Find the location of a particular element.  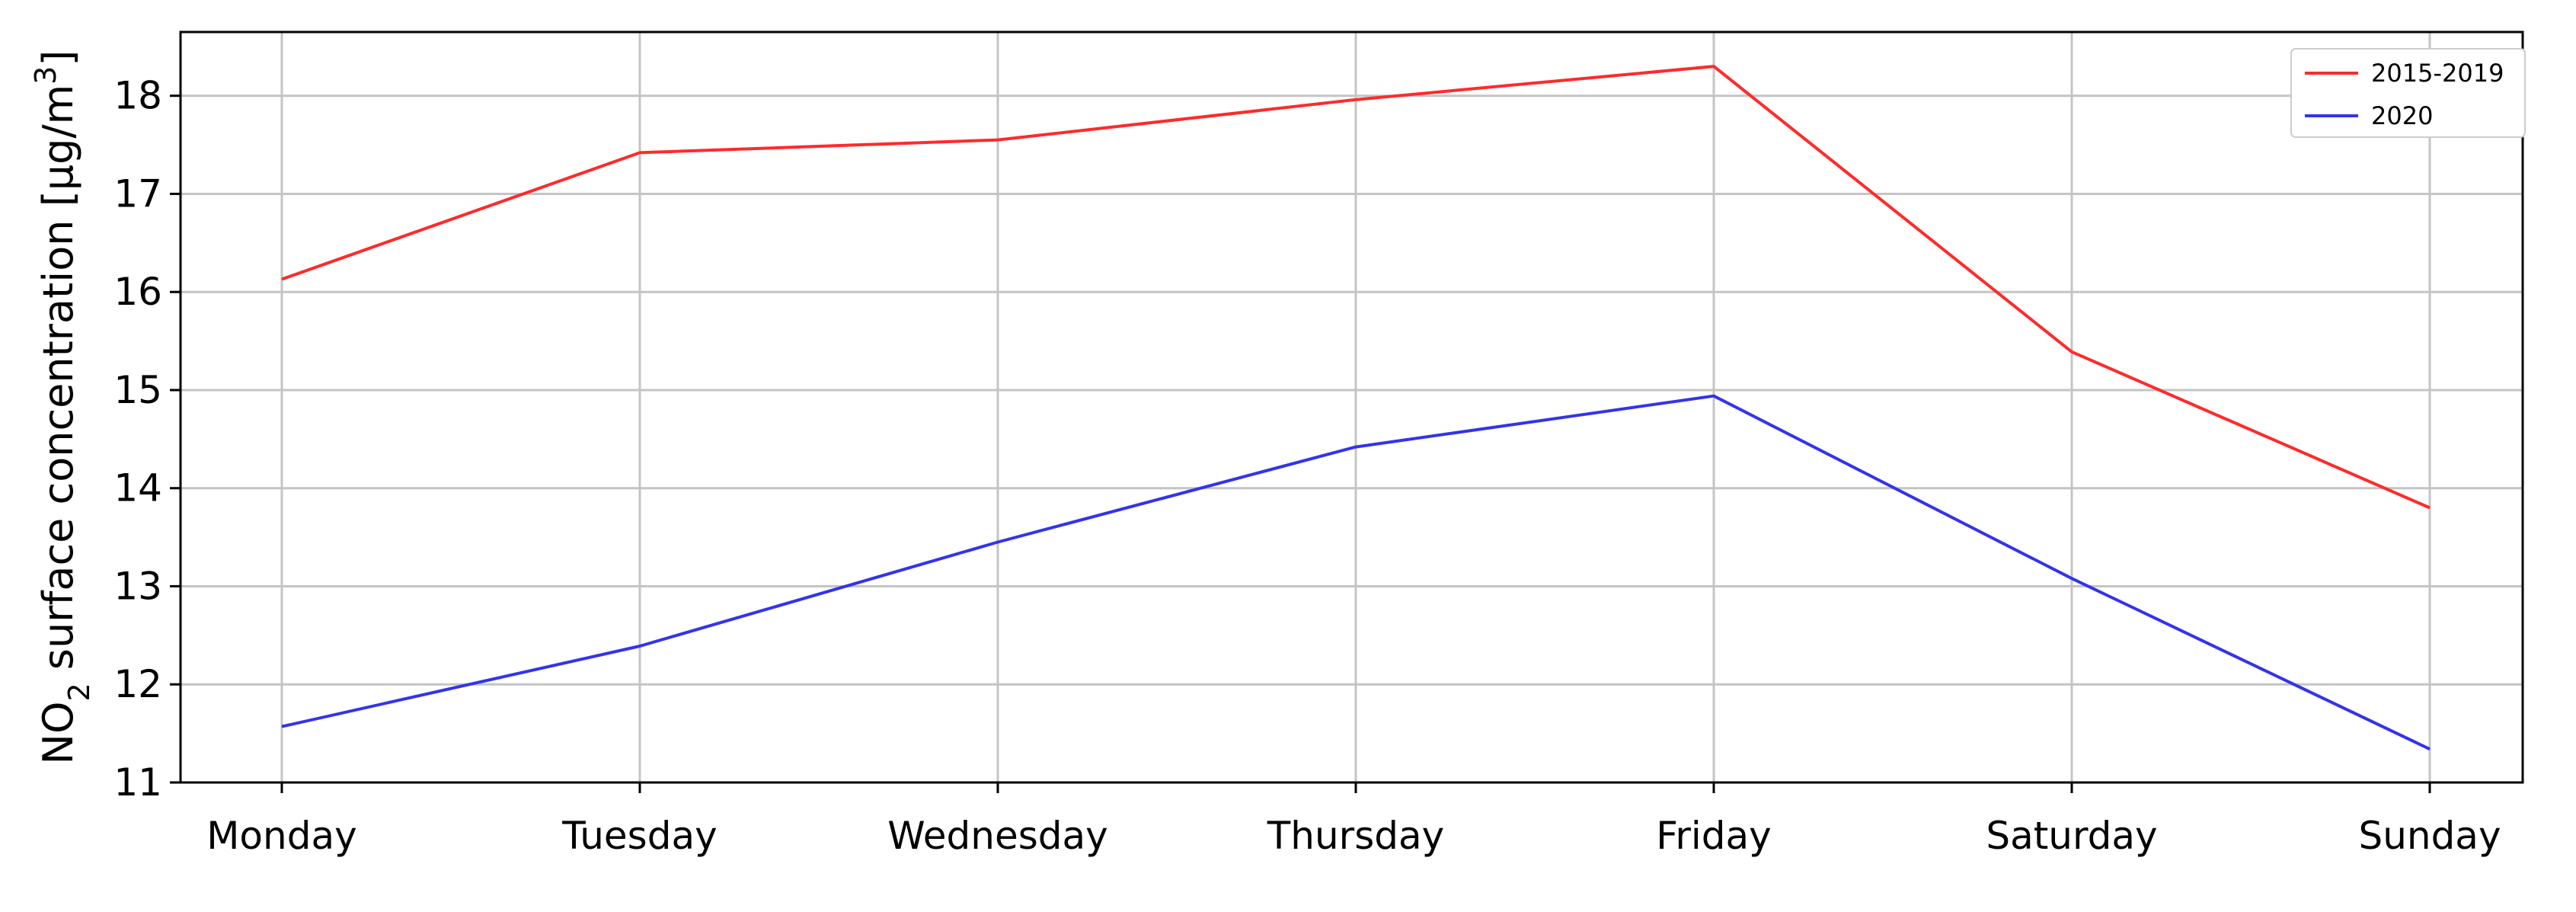

y-tick-label: 14 is located at coordinates (137, 488).